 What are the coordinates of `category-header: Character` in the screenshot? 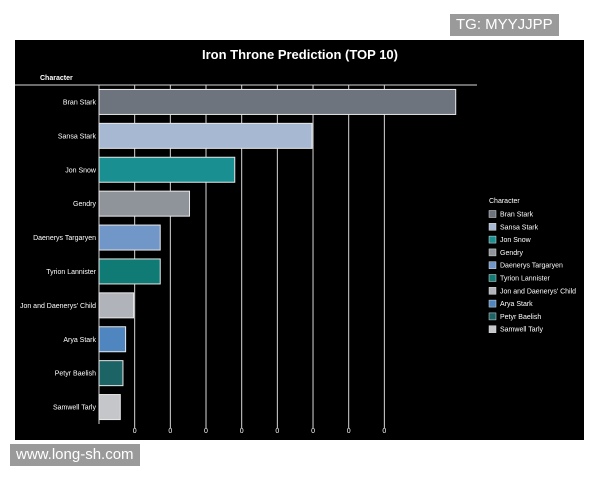 It's located at (56, 78).